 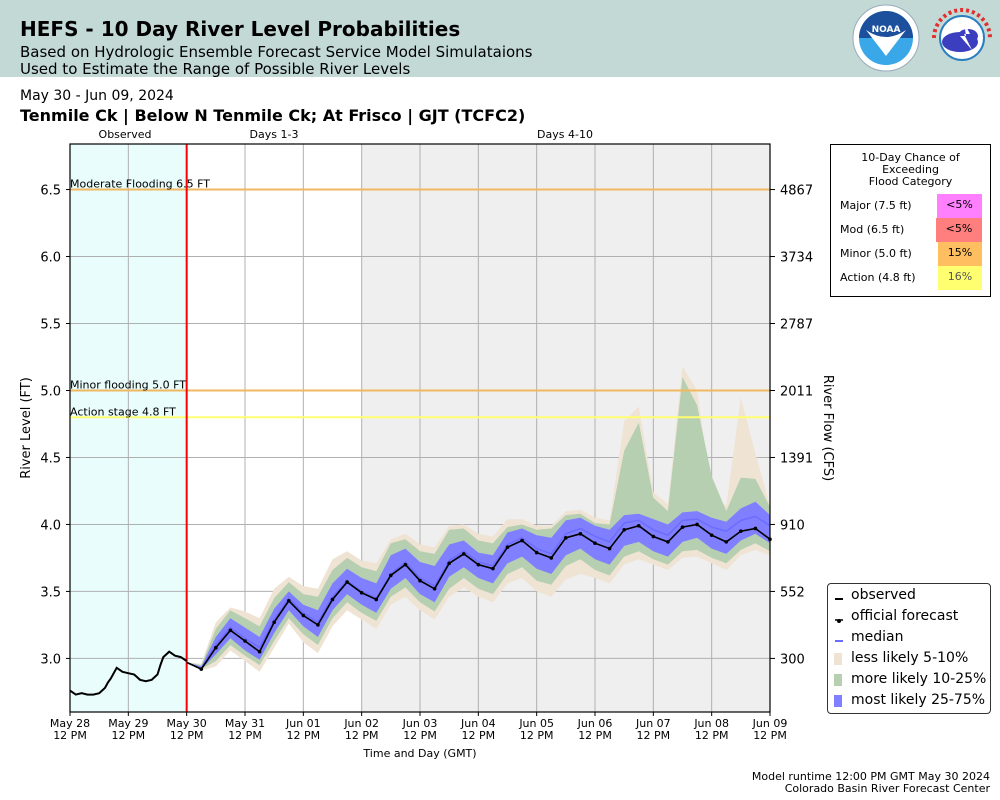 What do you see at coordinates (50, 525) in the screenshot?
I see `y-tick-label: 4.0` at bounding box center [50, 525].